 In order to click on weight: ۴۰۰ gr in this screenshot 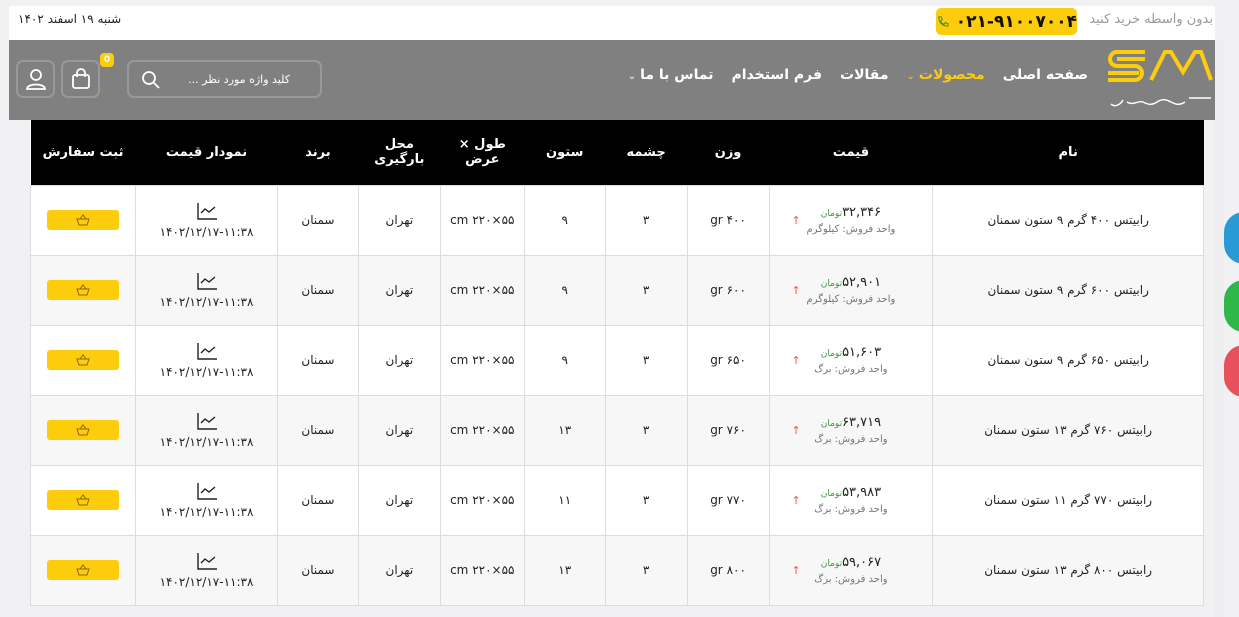, I will do `click(728, 220)`.